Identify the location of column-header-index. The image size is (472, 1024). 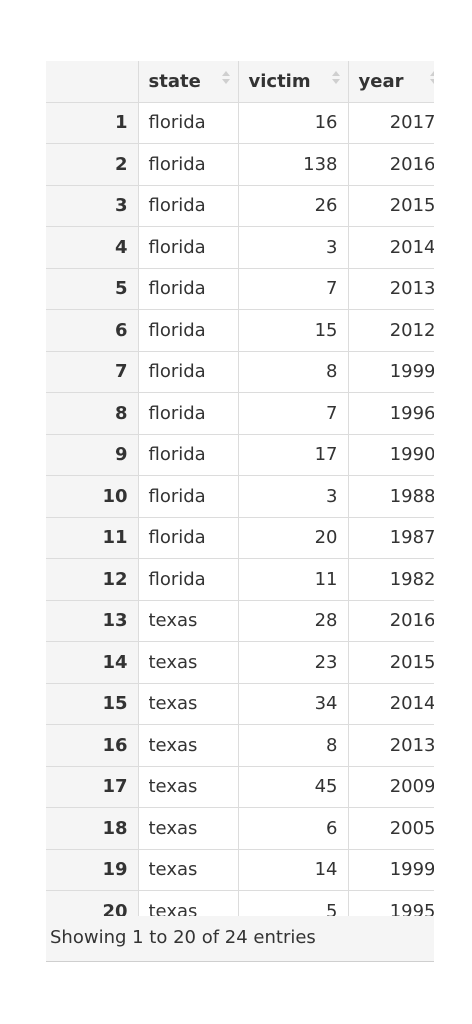
(92, 81).